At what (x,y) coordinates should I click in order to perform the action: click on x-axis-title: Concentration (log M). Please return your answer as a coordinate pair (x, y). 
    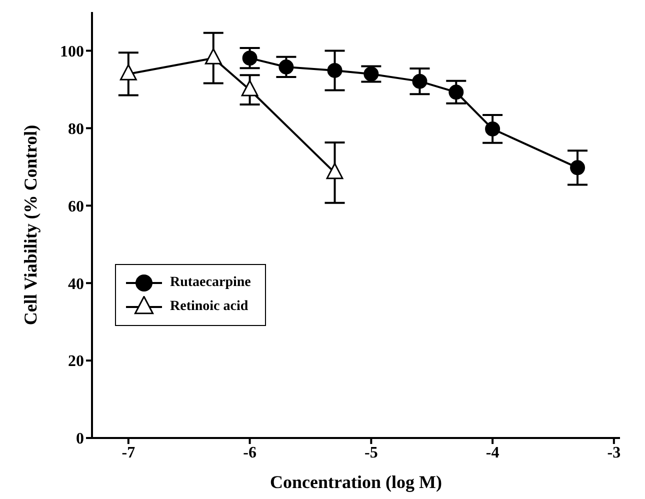
    Looking at the image, I should click on (356, 482).